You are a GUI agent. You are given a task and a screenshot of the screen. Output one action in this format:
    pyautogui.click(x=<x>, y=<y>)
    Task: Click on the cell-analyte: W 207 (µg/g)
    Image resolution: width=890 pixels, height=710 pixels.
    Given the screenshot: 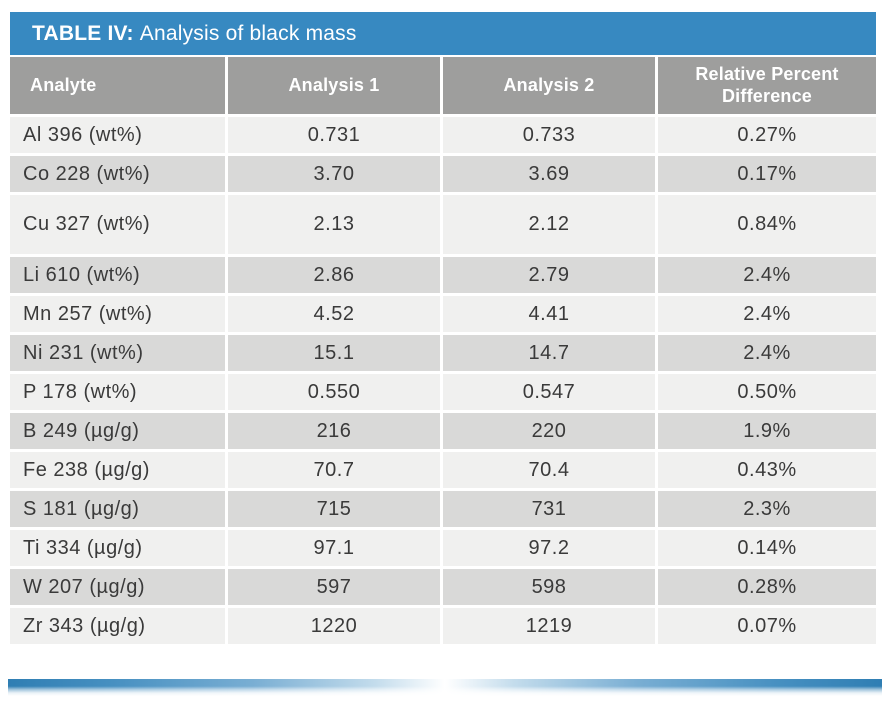 What is the action you would take?
    pyautogui.click(x=117, y=587)
    